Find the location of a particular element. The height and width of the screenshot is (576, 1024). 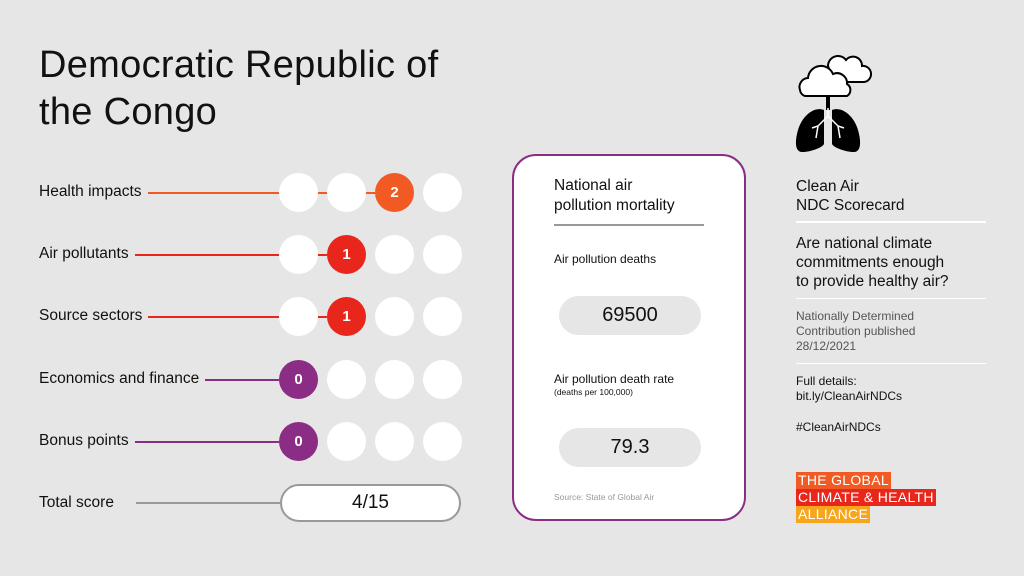

alliance-logo: THE GLOBAL CLIMATE & HEALTH ALLIANCE is located at coordinates (866, 497).